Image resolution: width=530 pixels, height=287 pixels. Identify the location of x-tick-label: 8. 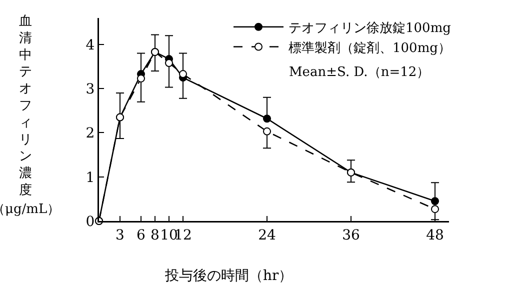
(155, 235).